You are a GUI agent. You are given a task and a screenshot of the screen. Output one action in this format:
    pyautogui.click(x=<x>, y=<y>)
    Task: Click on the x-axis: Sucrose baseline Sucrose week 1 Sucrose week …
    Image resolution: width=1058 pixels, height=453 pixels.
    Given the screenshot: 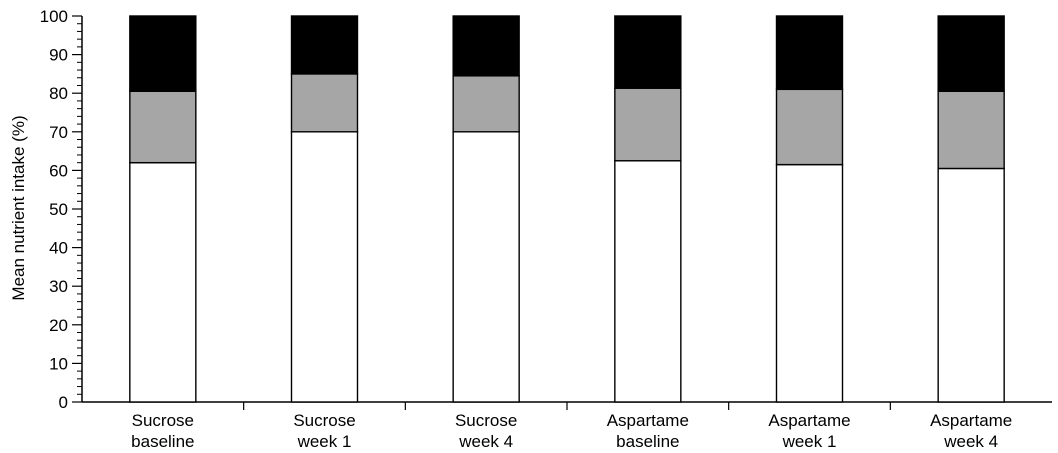 What is the action you would take?
    pyautogui.click(x=567, y=426)
    